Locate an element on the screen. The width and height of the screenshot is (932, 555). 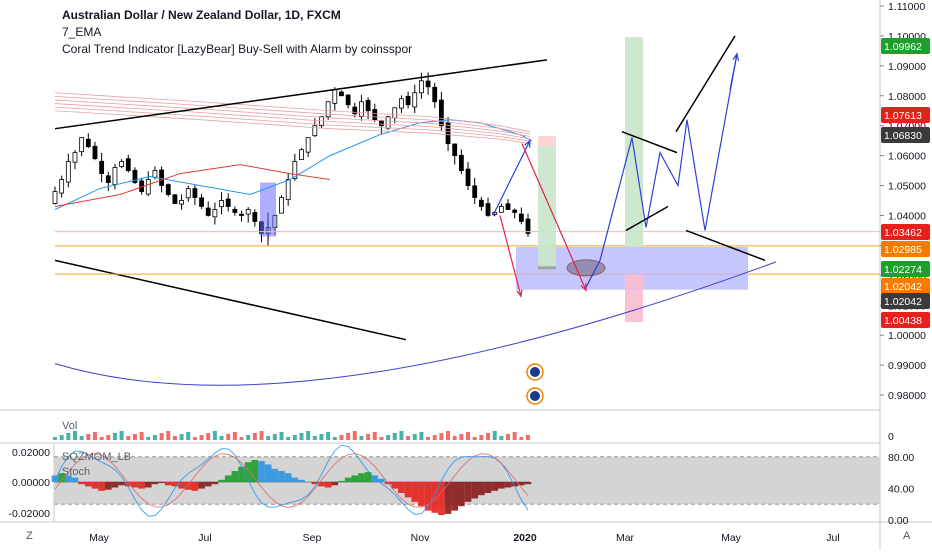
volume-bars-group is located at coordinates (291, 435).